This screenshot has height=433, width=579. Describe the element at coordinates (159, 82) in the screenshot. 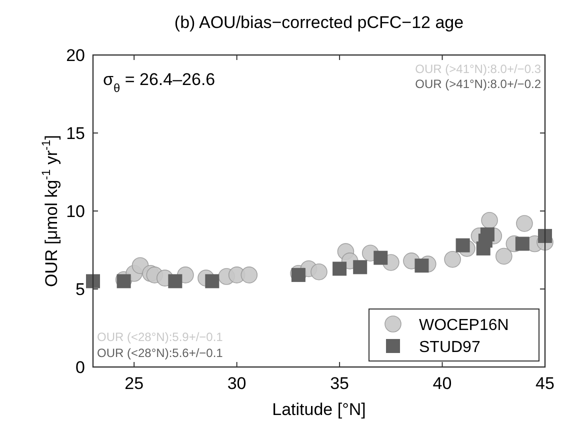

I see `annotation: σ$_{θ}$ = 26.4–26.6` at that location.